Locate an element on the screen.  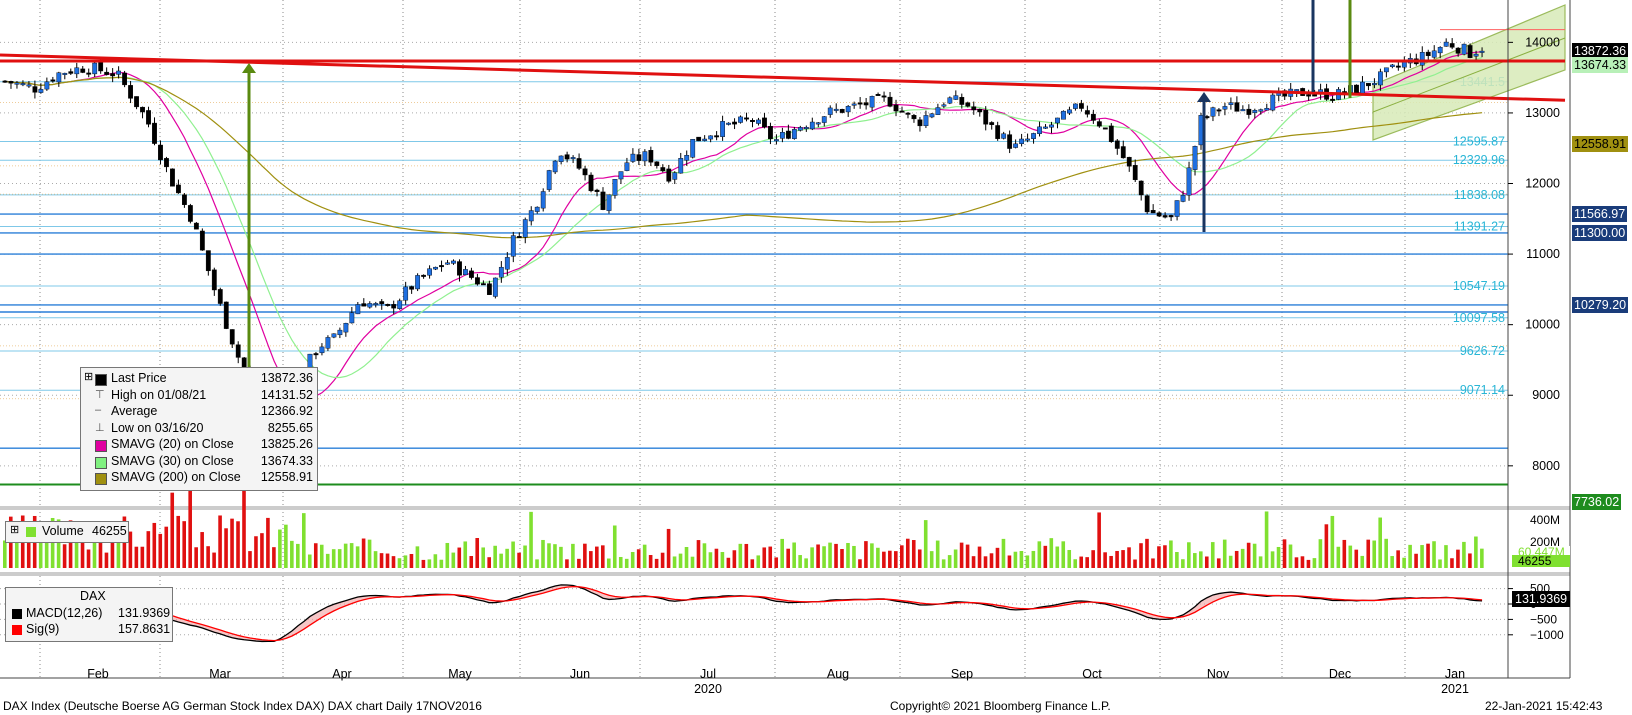
level-label: 12595.87 is located at coordinates (1479, 141).